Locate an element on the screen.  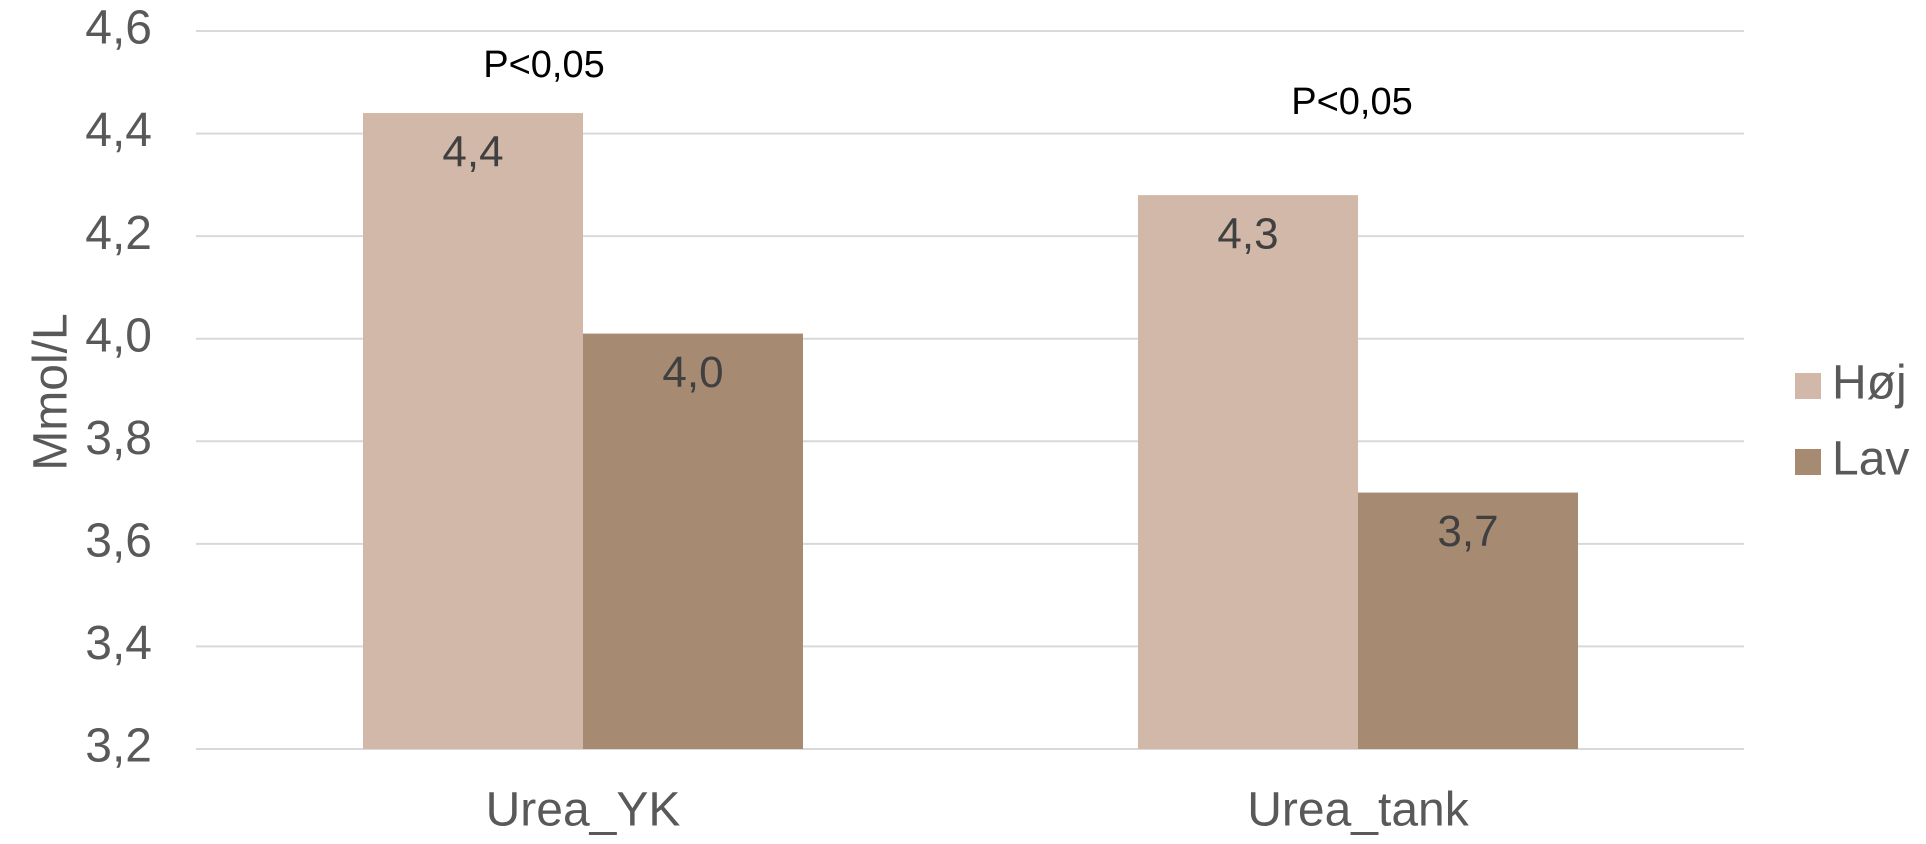
x-axis-categories: Urea_YK Urea_tank is located at coordinates (978, 810).